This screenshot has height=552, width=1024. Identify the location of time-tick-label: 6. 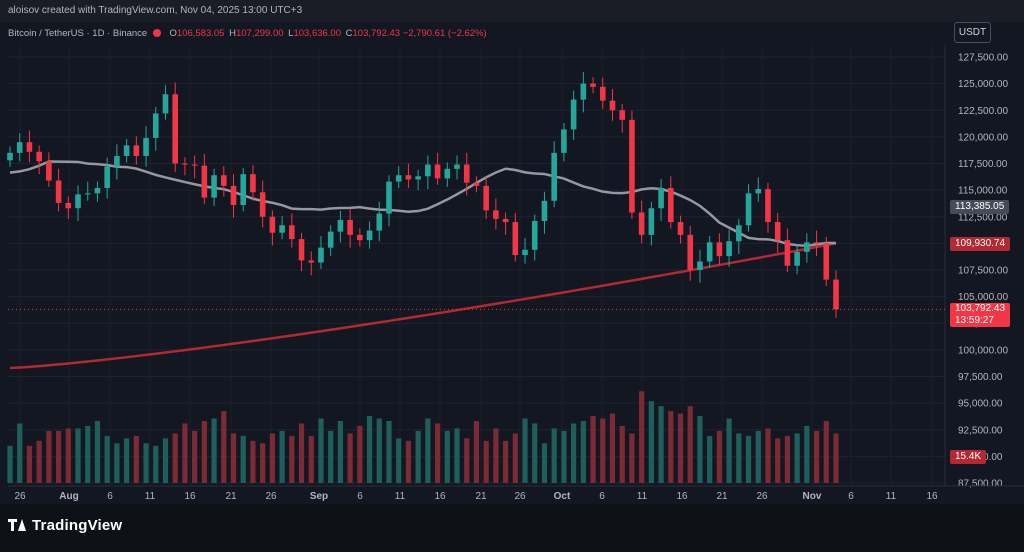
(851, 496).